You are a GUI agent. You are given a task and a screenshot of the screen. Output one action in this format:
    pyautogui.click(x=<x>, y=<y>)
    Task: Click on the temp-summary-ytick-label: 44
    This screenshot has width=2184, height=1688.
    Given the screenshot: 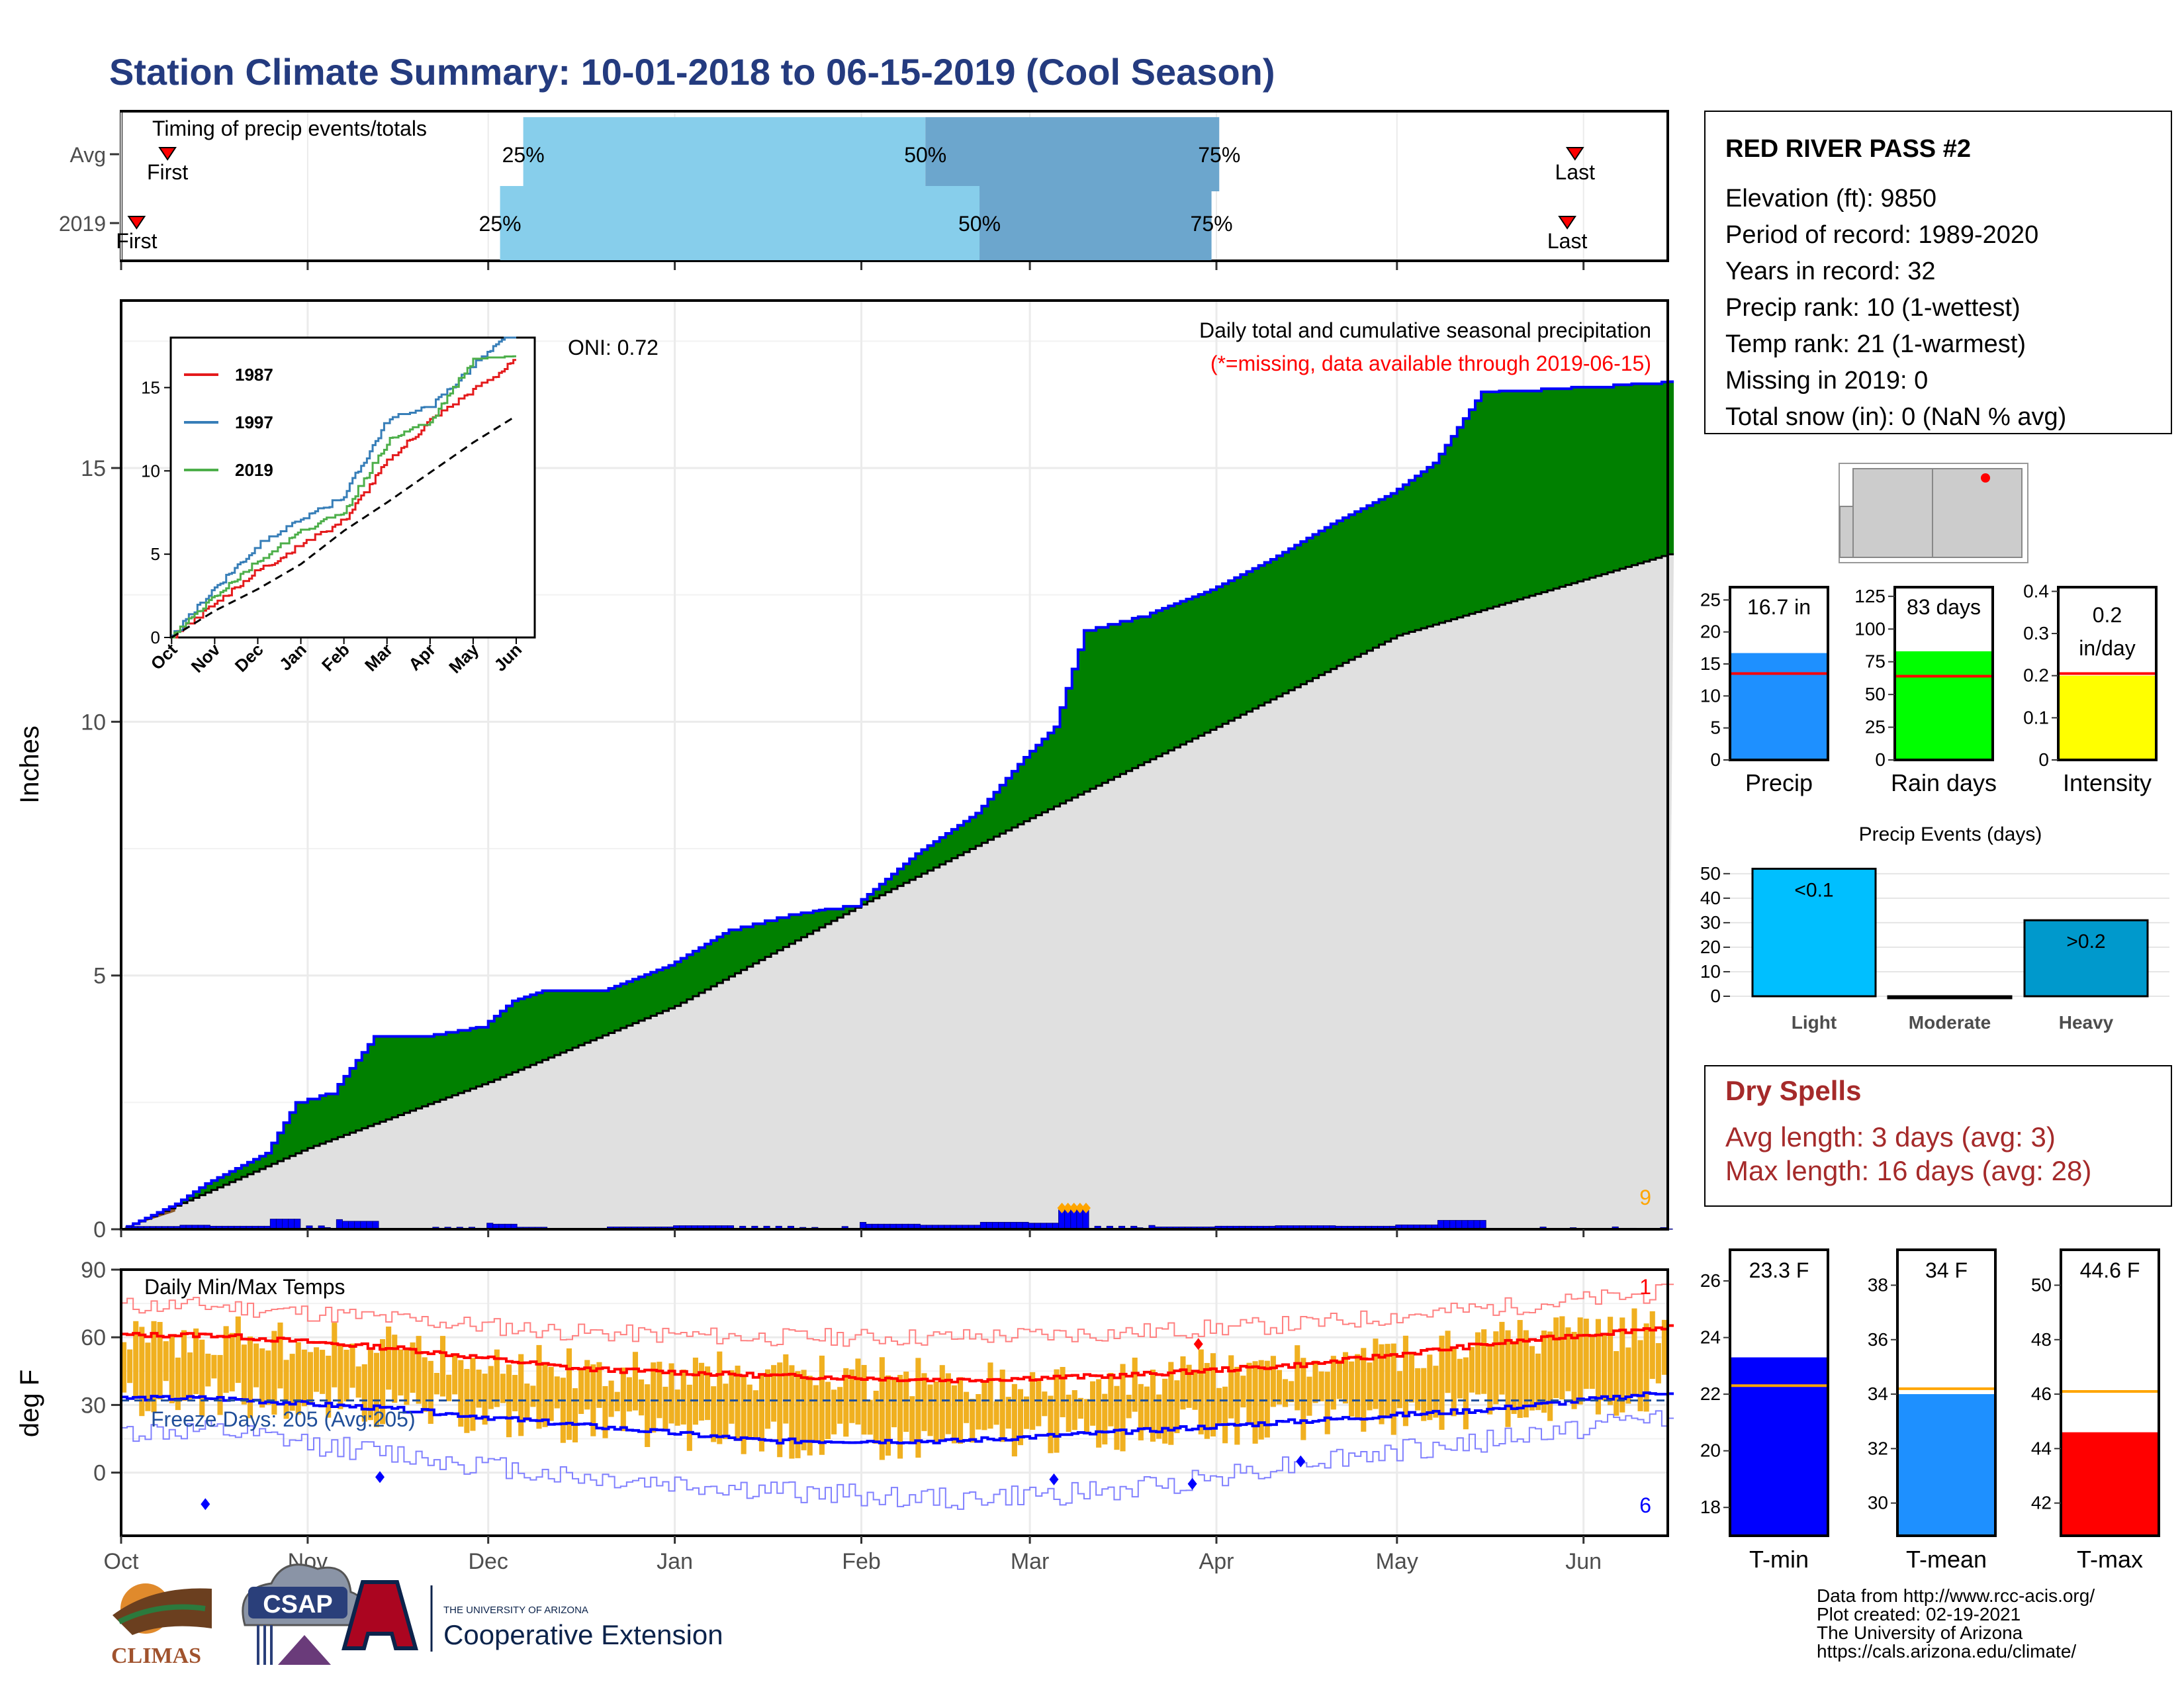 What is the action you would take?
    pyautogui.click(x=2042, y=1448)
    